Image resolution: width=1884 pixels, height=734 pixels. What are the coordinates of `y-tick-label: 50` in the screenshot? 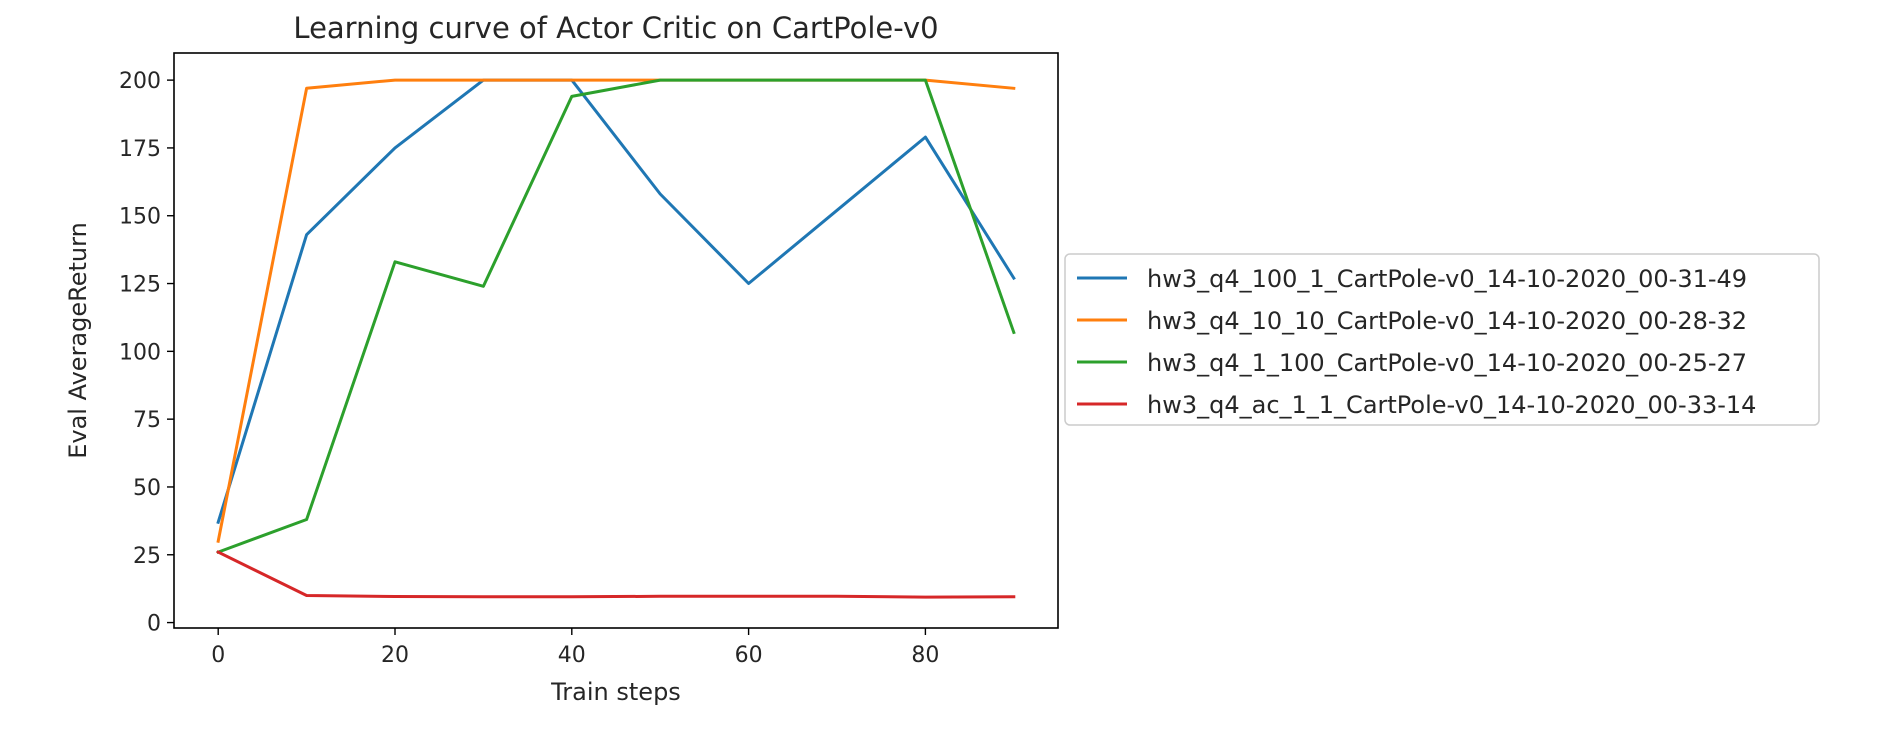 It's located at (147, 488).